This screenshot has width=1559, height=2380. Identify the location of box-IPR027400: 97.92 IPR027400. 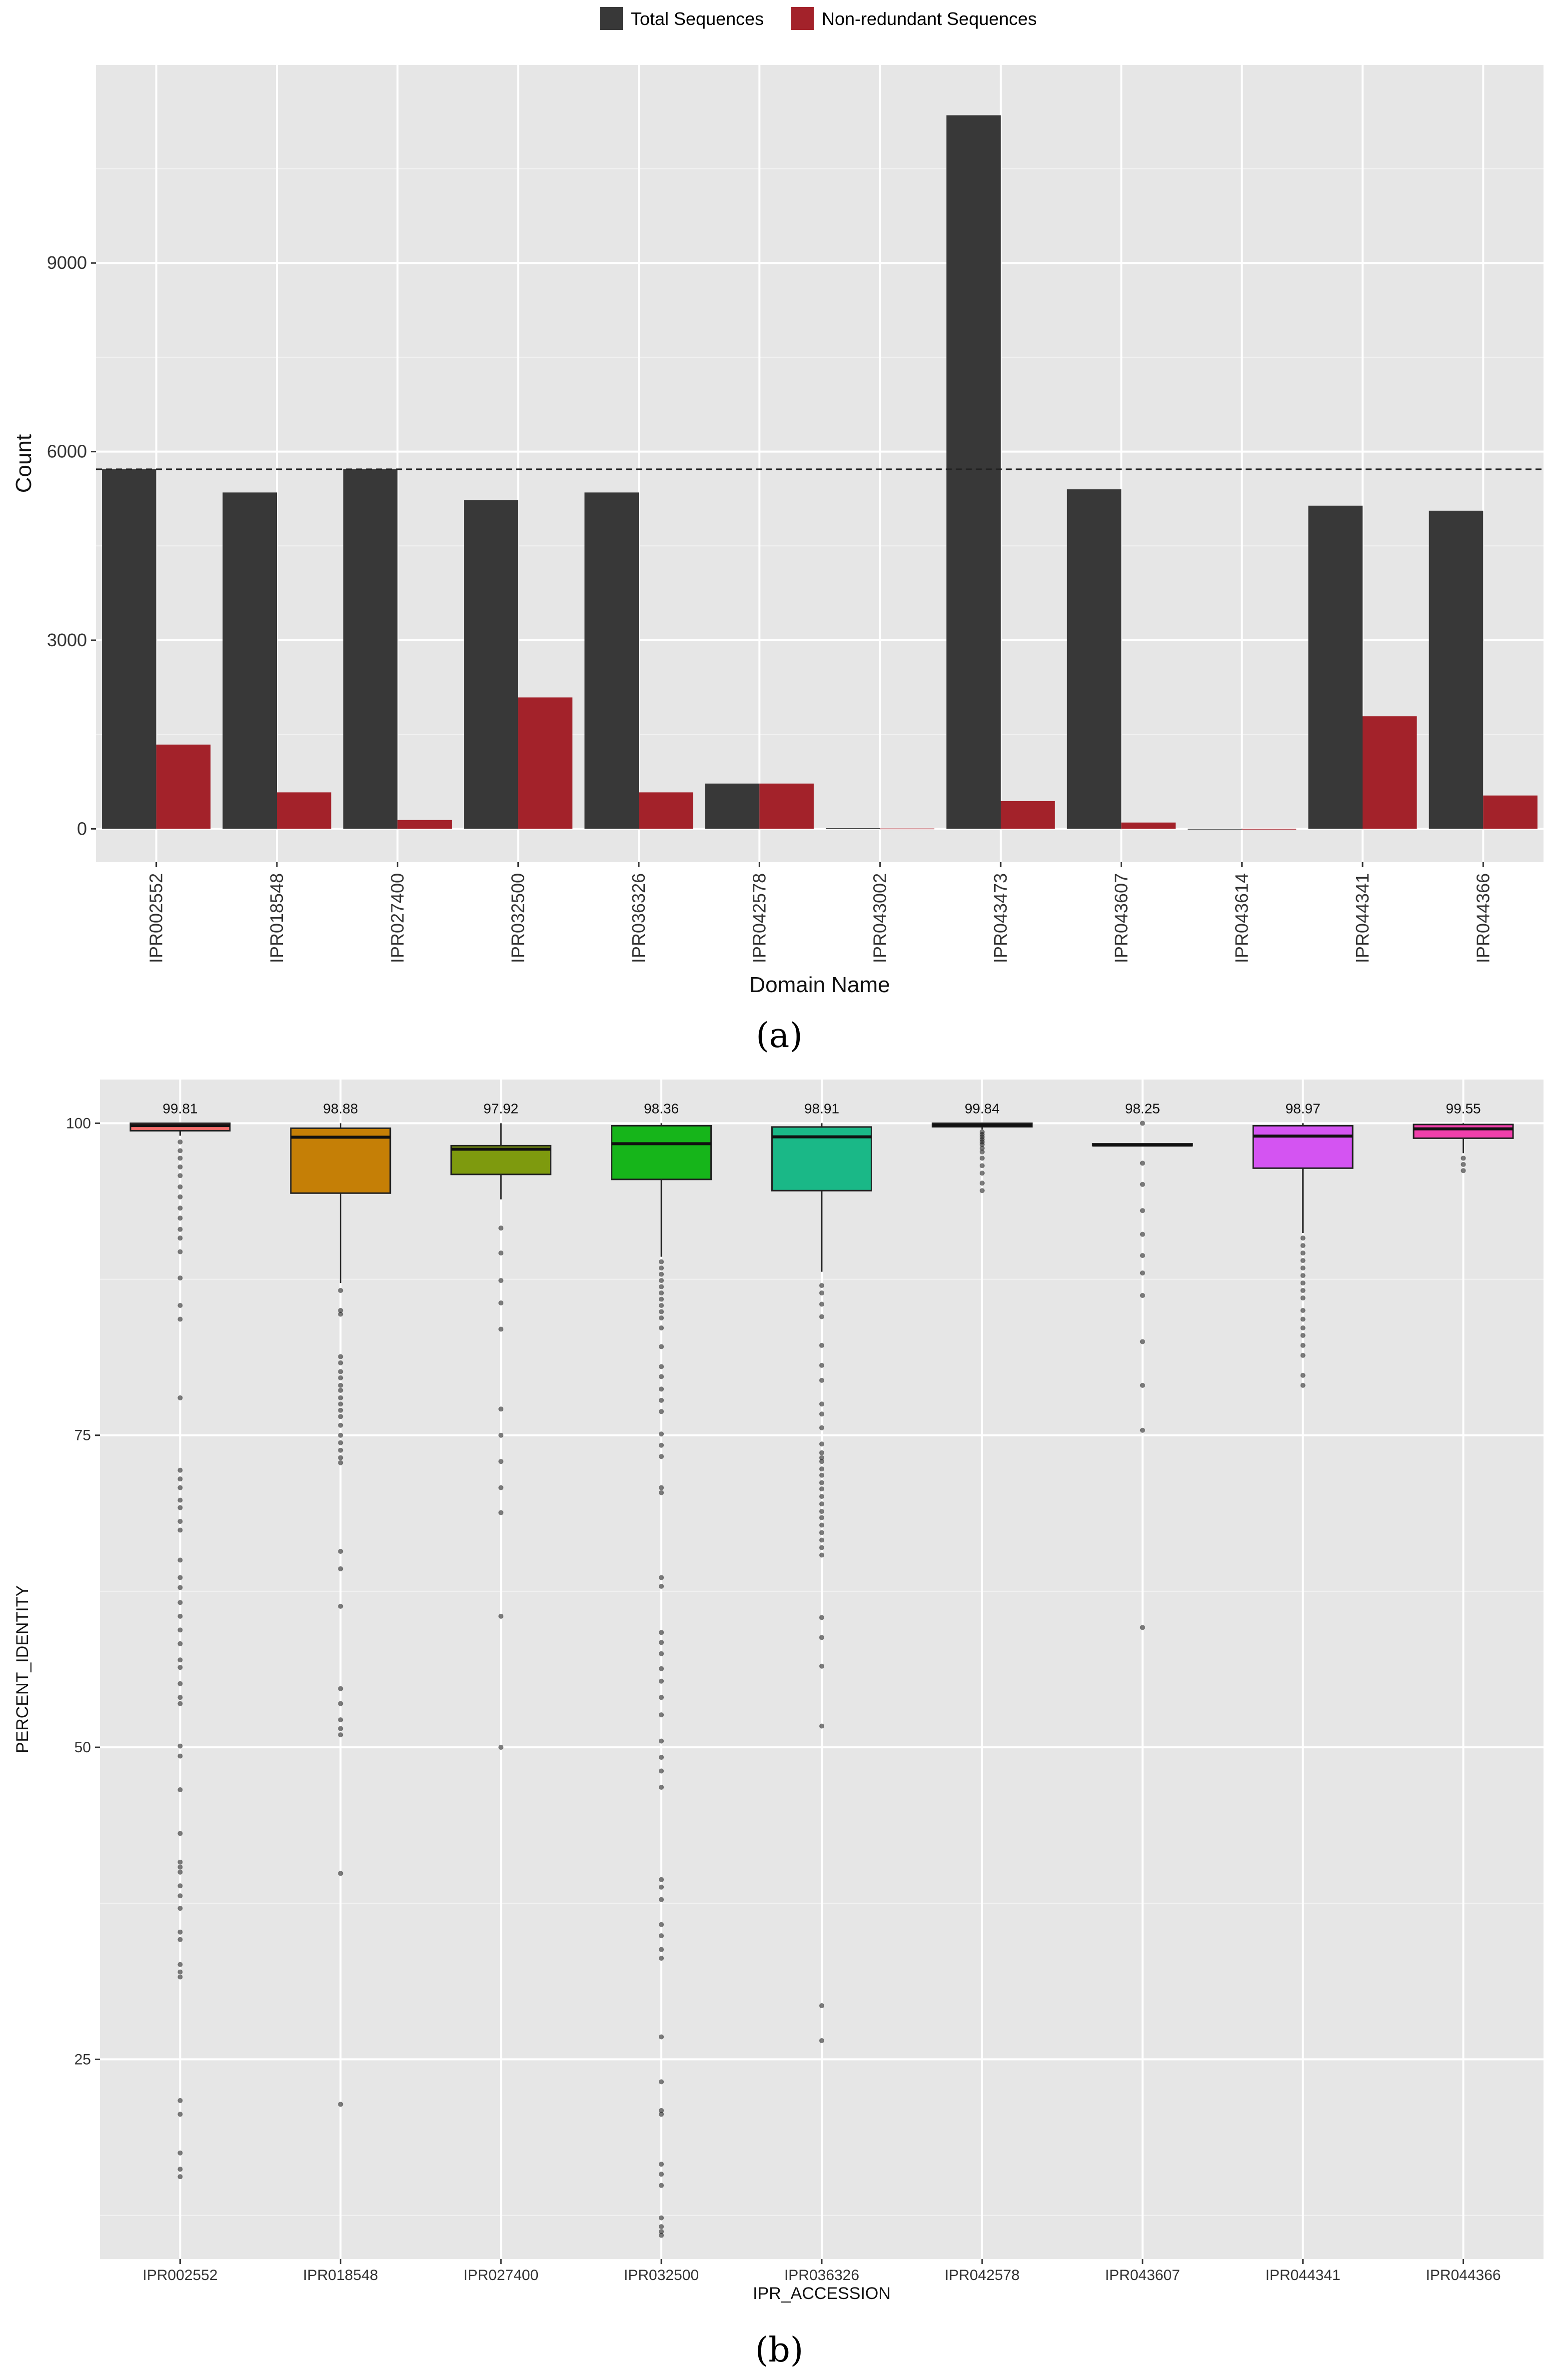
(501, 1692).